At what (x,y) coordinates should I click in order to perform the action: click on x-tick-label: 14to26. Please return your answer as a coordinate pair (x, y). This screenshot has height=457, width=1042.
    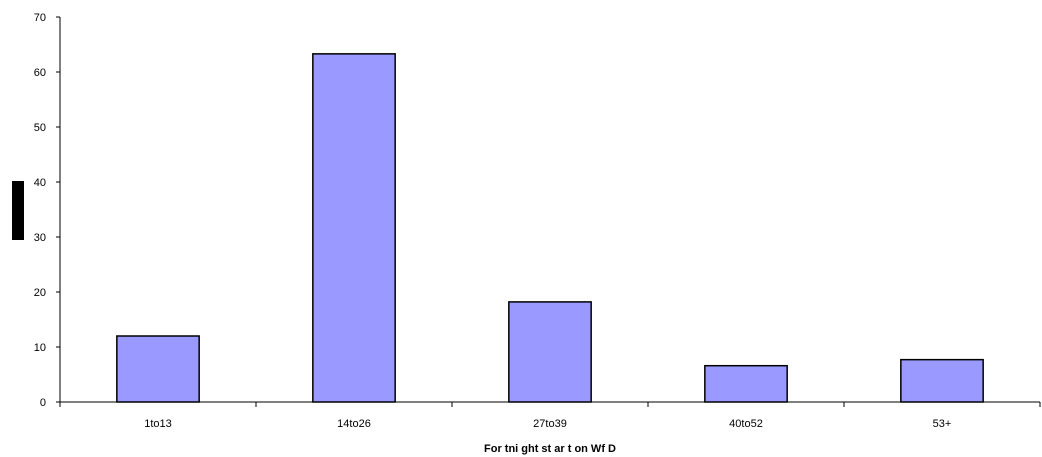
    Looking at the image, I should click on (354, 424).